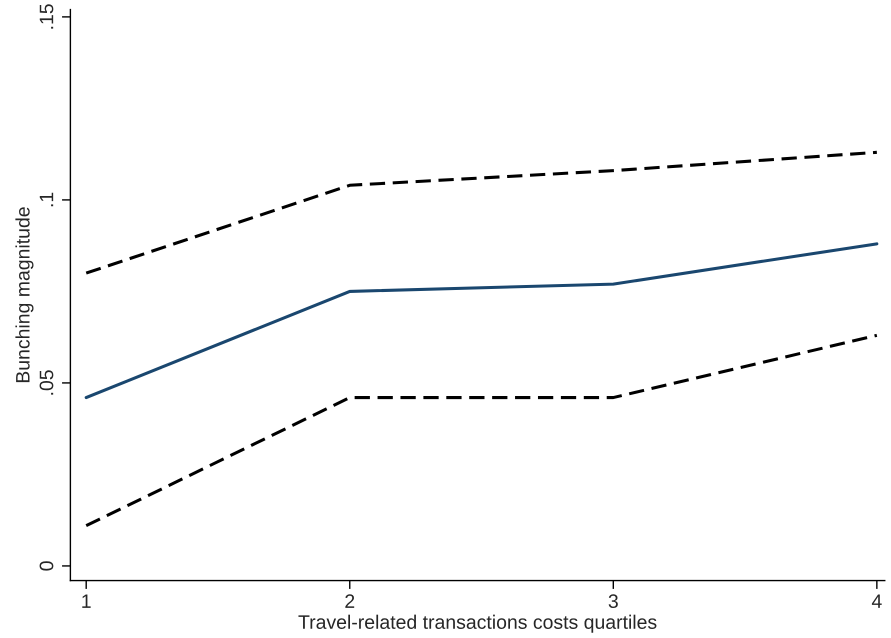 This screenshot has width=891, height=638. Describe the element at coordinates (24, 294) in the screenshot. I see `y-axis-title: Bunching magnitude` at that location.